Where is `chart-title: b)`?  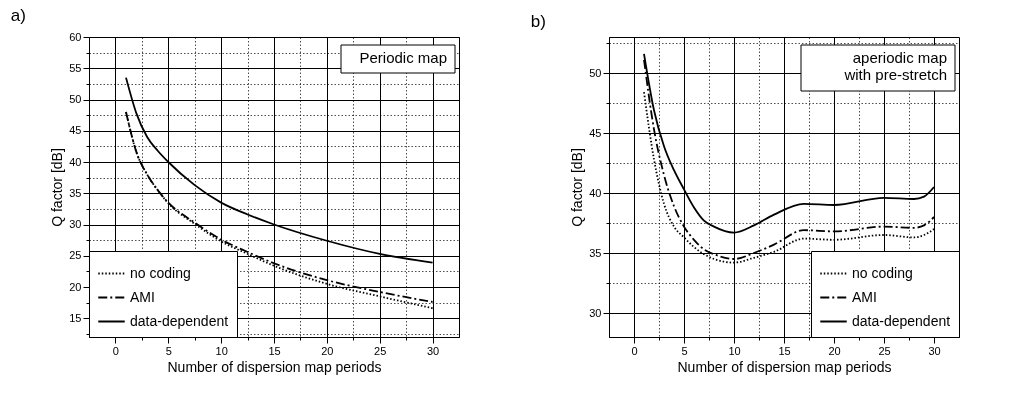 chart-title: b) is located at coordinates (538, 21).